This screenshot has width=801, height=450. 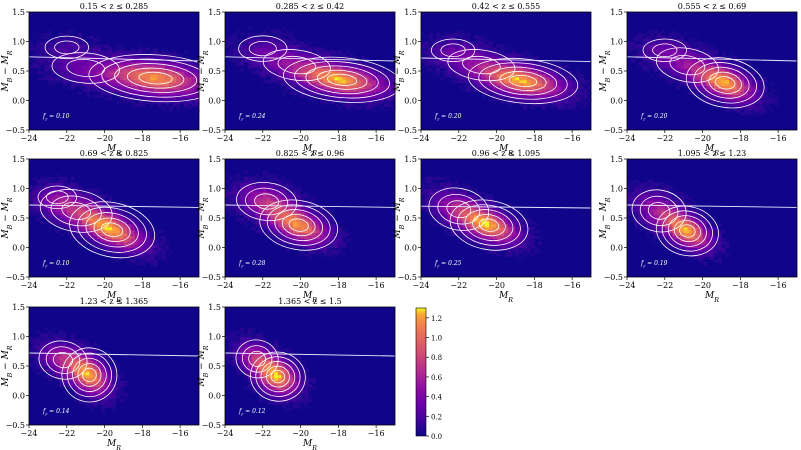 I want to click on x-tick-label: −22, so click(x=458, y=285).